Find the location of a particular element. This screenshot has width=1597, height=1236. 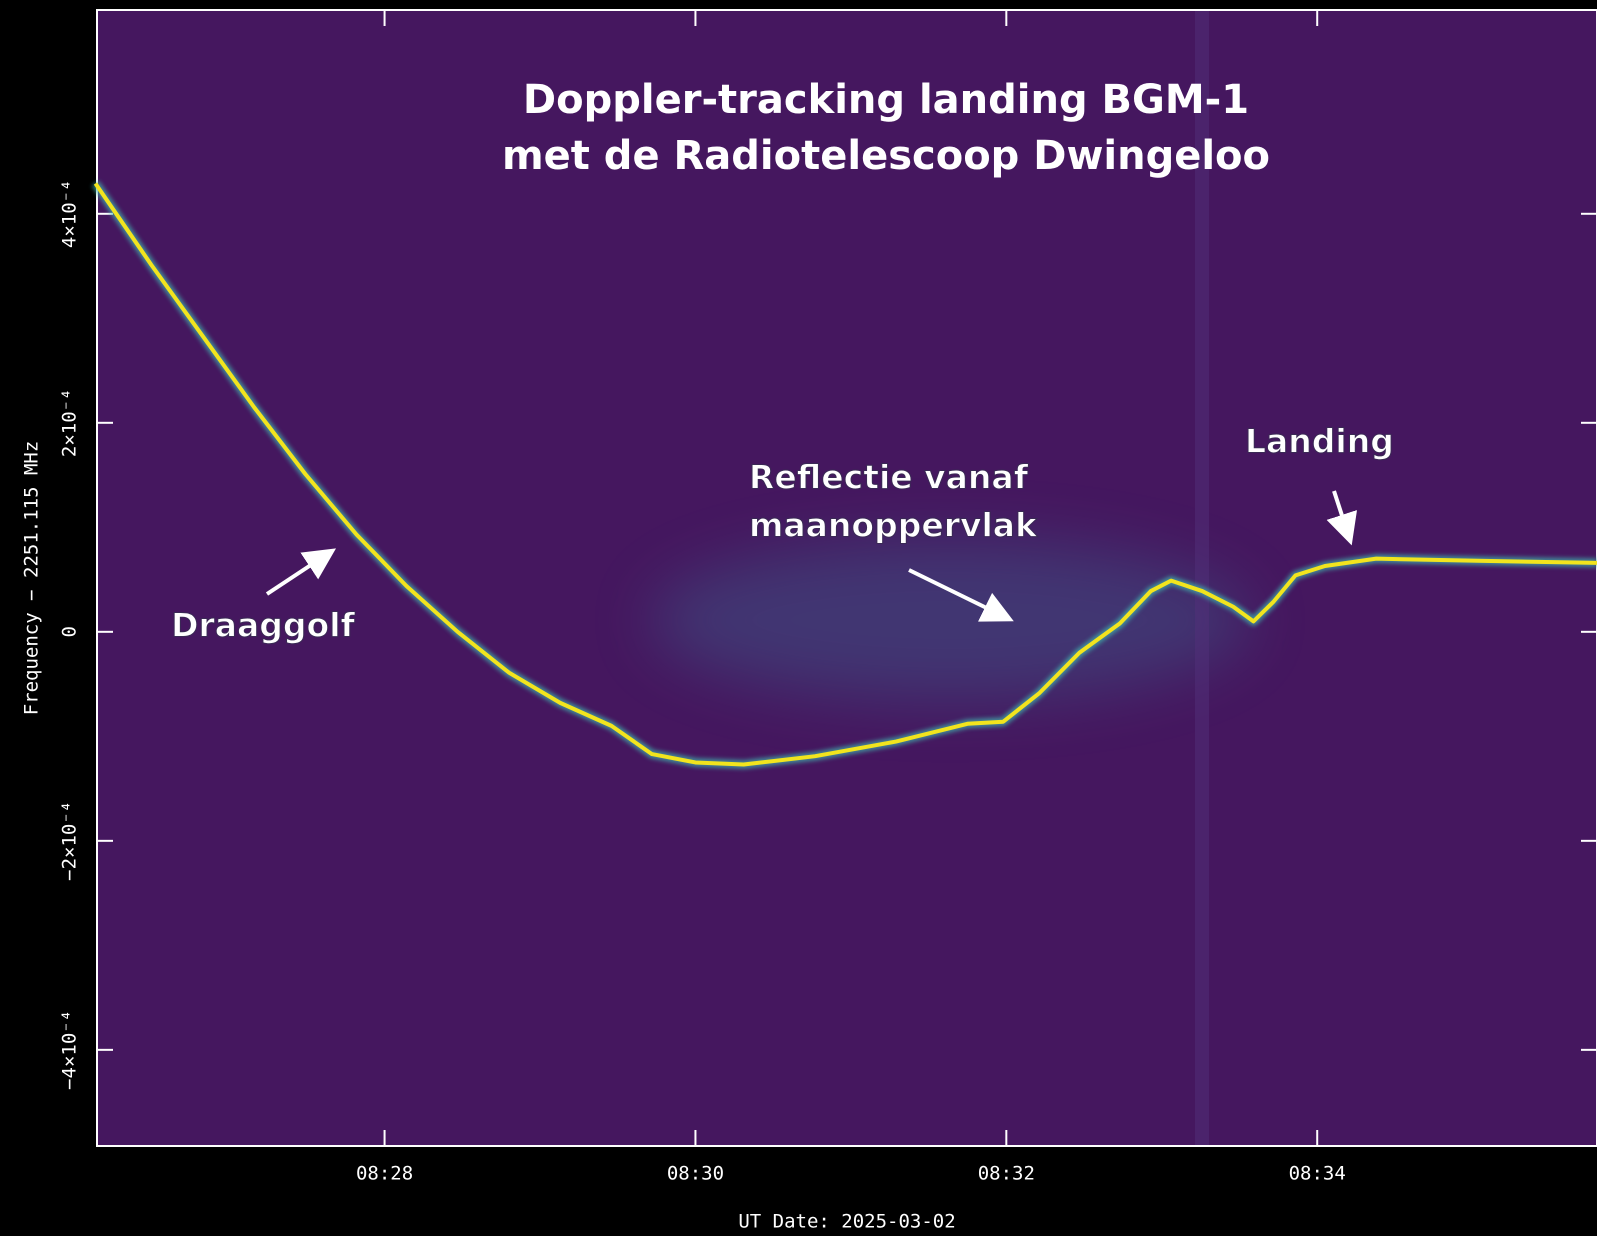

x-tick-label: 08:32 is located at coordinates (1006, 1174).